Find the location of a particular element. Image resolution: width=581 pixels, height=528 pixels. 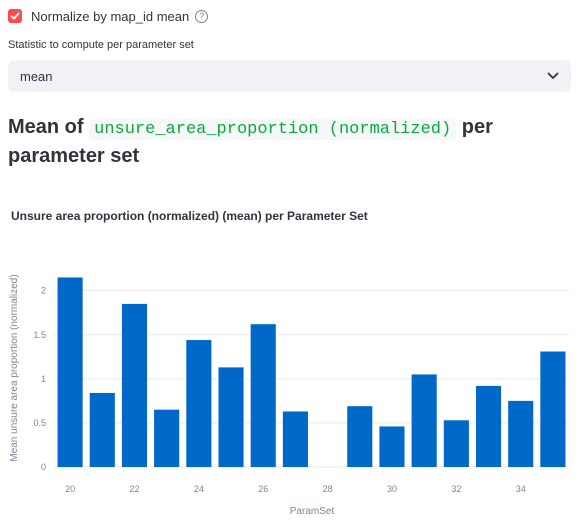

heading-prefix: Mean of is located at coordinates (46, 127).